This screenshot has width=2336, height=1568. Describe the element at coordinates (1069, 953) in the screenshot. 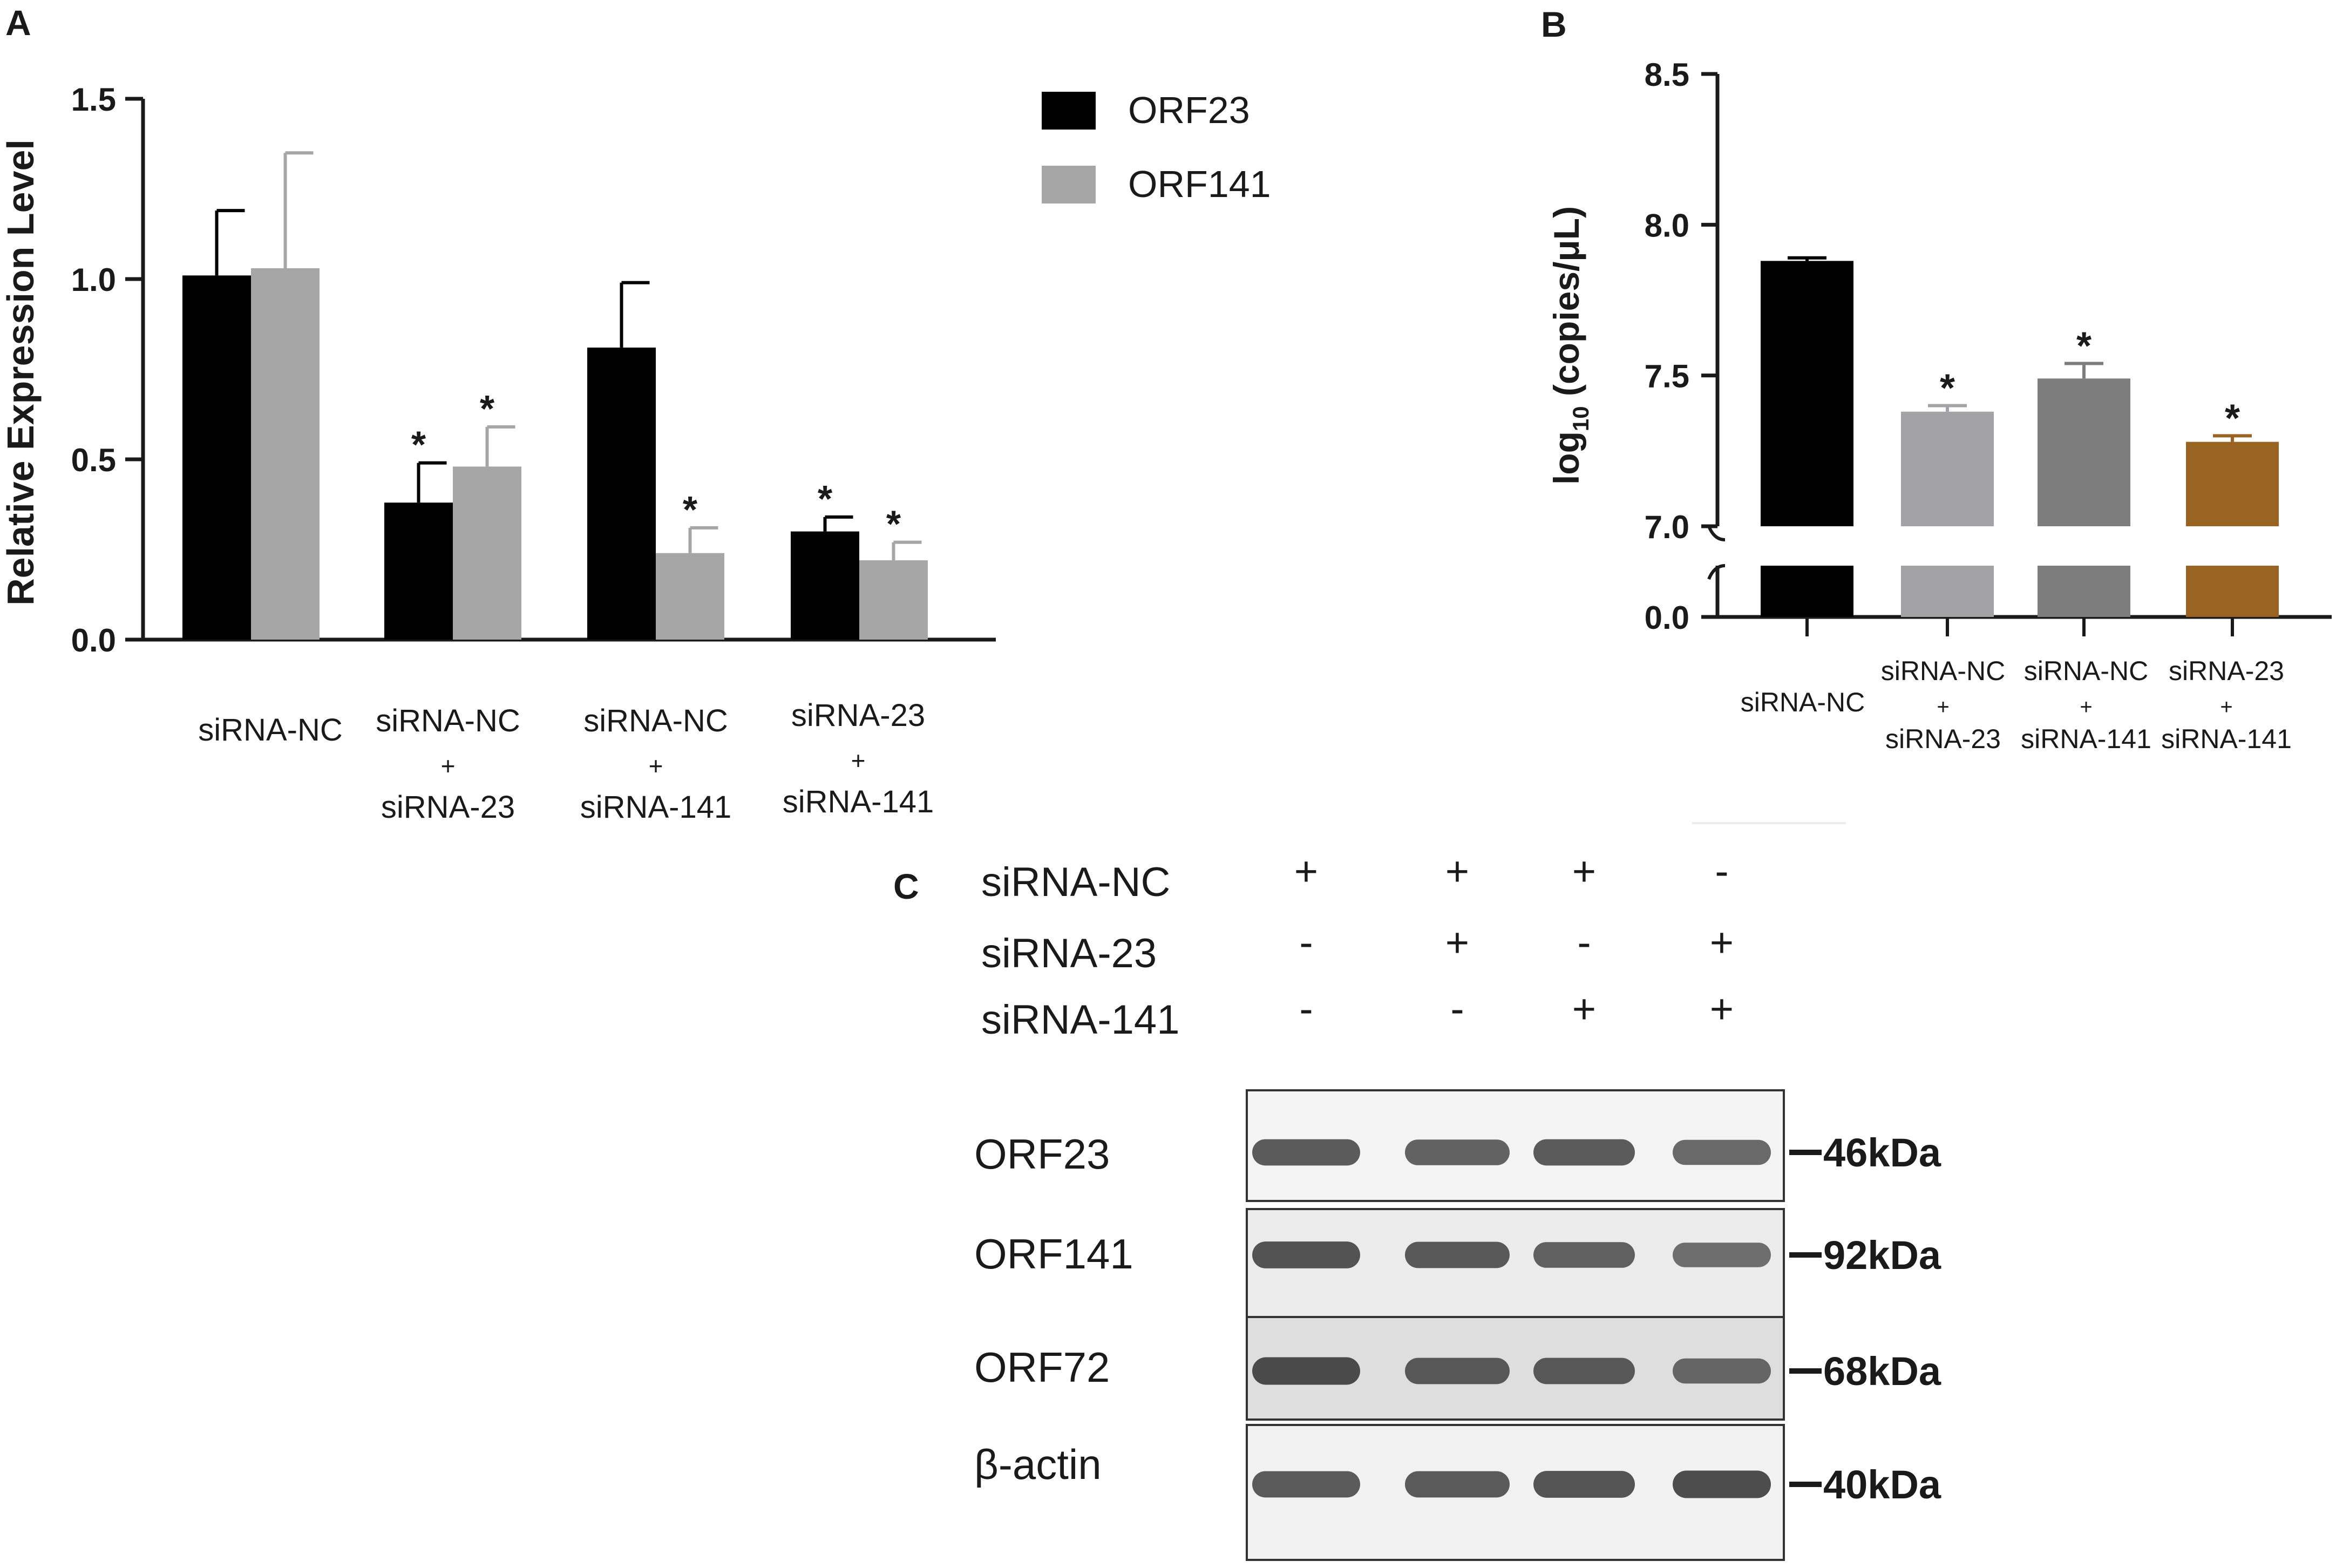

I see `wb-condition-label: siRNA-23` at that location.